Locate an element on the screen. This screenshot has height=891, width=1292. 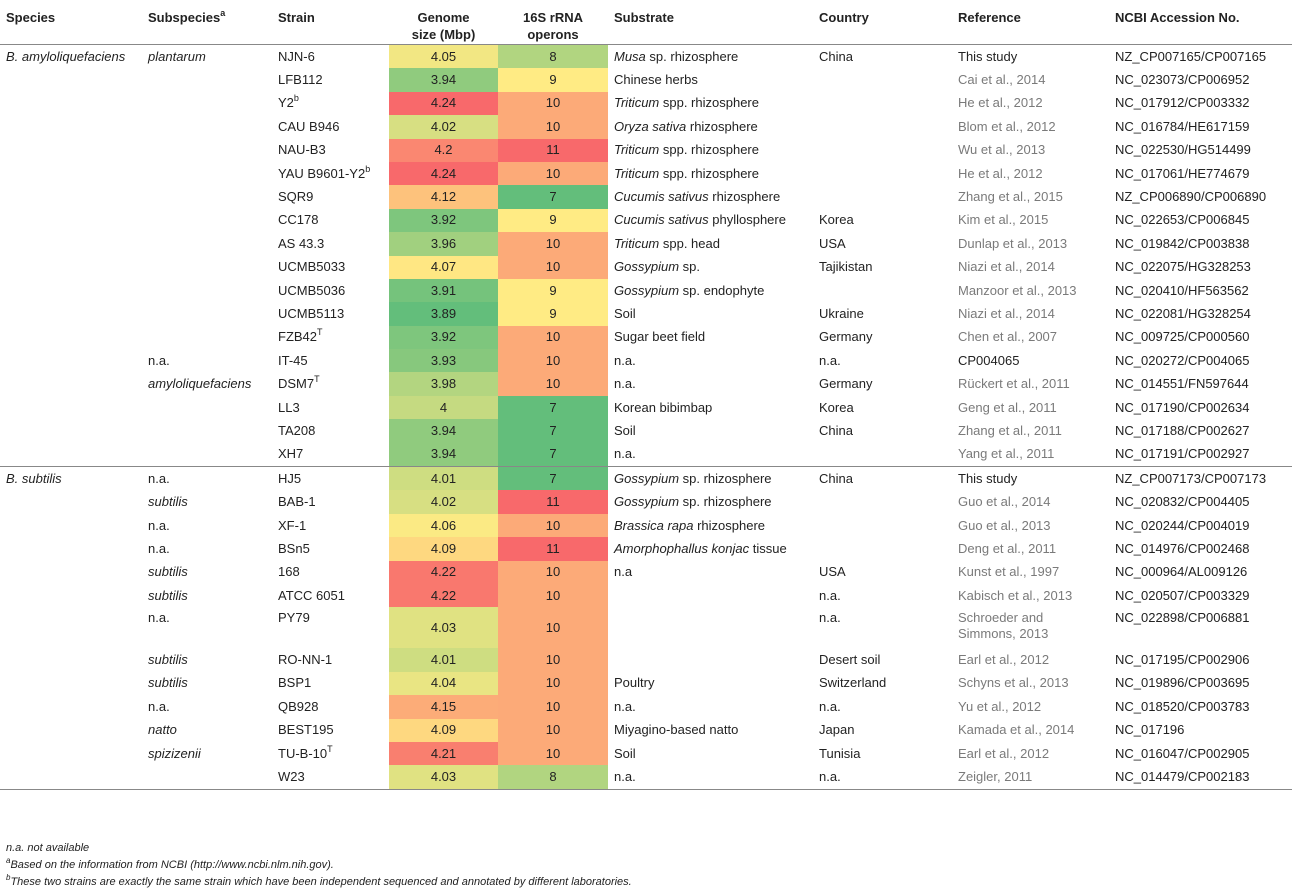
cell-strain: TA208 is located at coordinates (330, 430).